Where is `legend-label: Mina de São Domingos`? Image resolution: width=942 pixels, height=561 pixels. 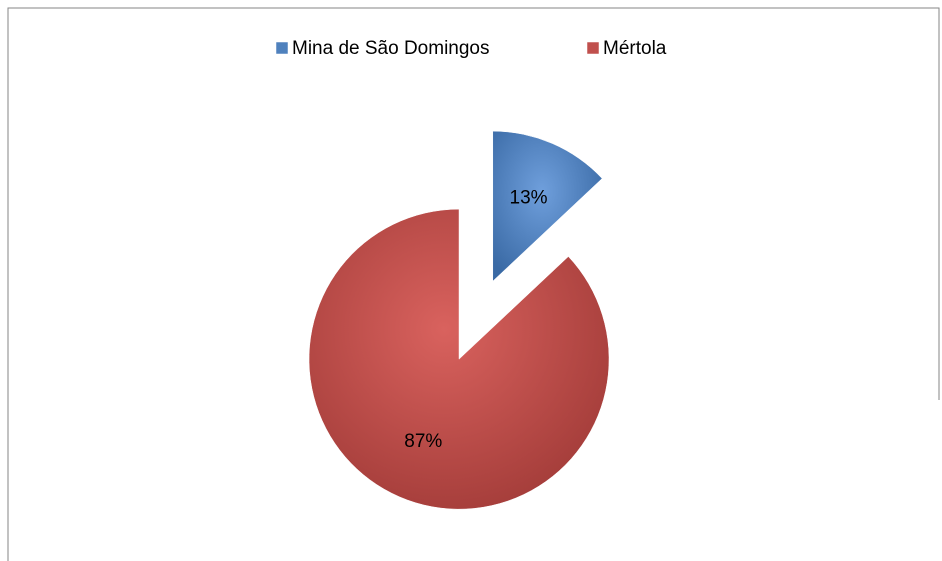 legend-label: Mina de São Domingos is located at coordinates (391, 48).